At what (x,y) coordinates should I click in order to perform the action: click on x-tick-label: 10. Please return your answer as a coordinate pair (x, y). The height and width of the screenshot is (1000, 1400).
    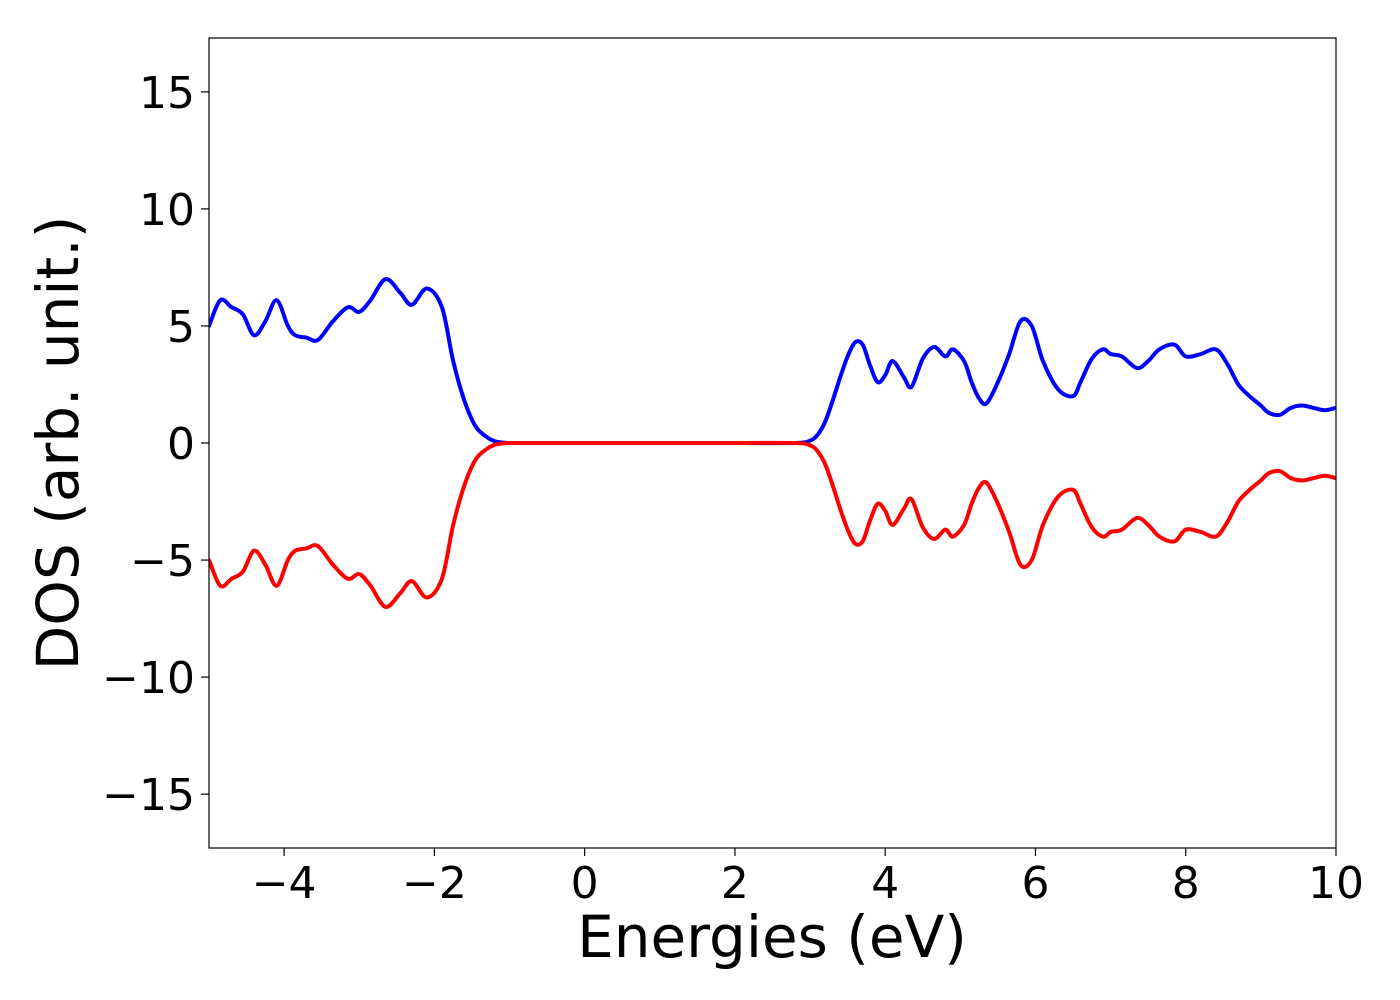
    Looking at the image, I should click on (1336, 883).